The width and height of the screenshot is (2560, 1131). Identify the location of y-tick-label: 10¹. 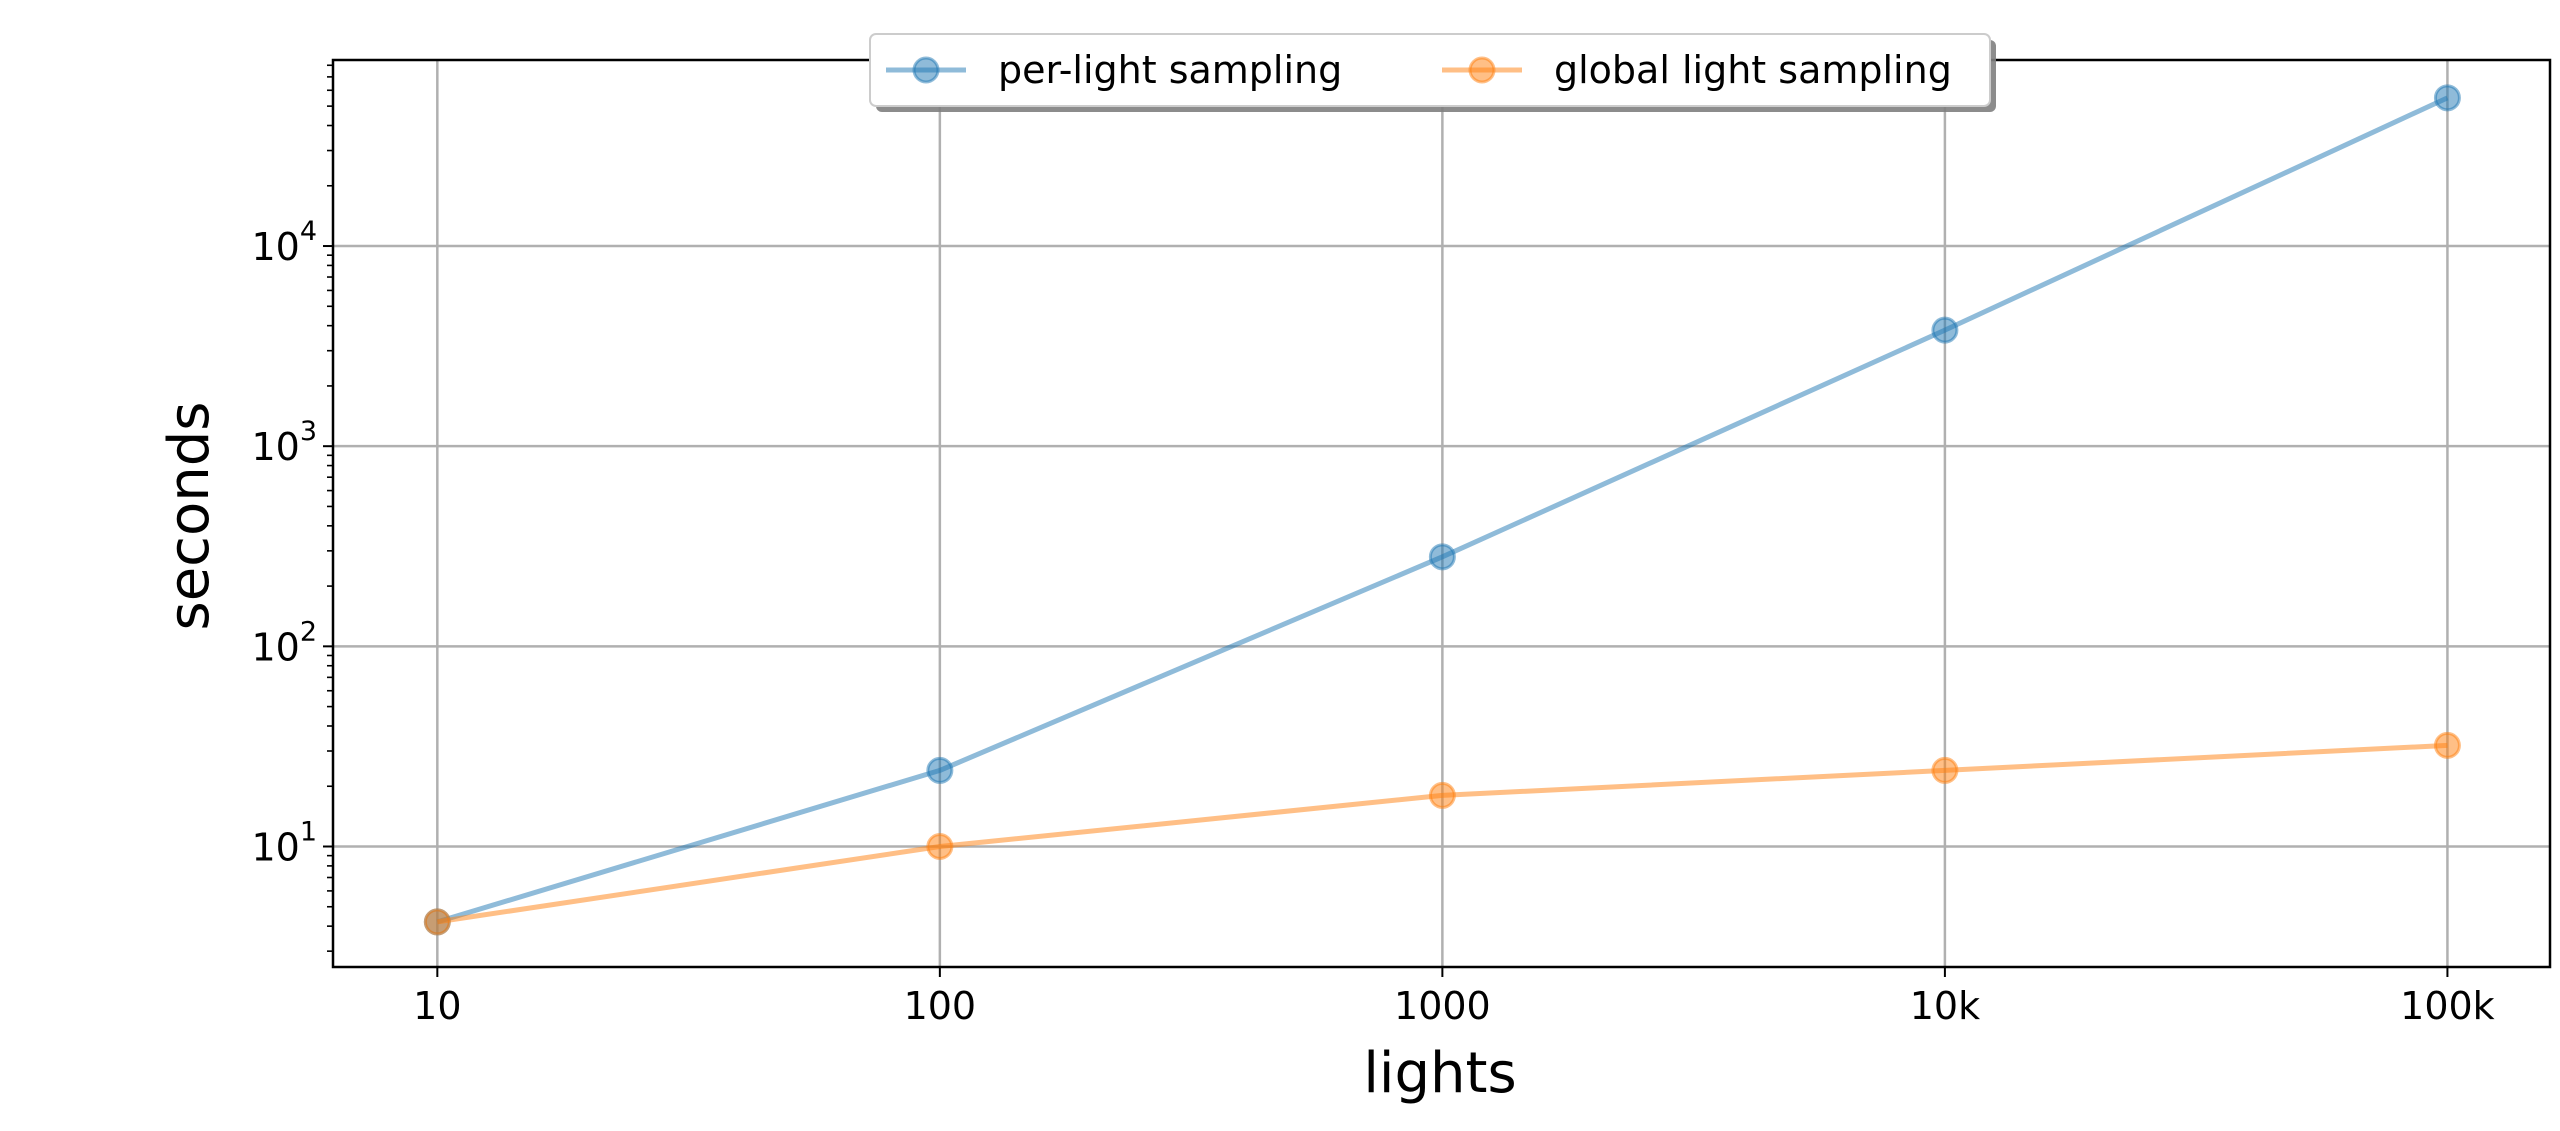
(284, 842).